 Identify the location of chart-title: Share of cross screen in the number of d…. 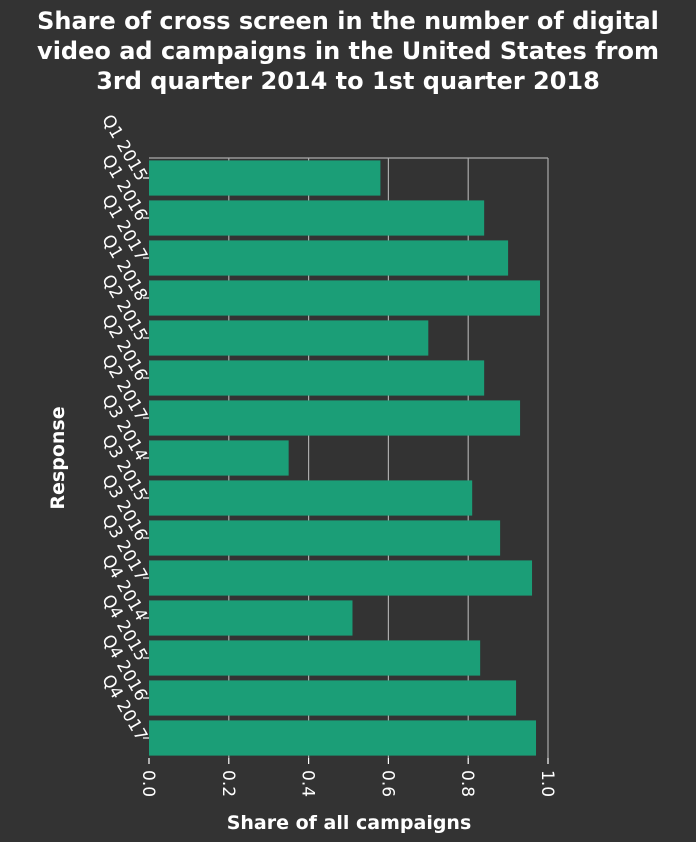
(348, 51).